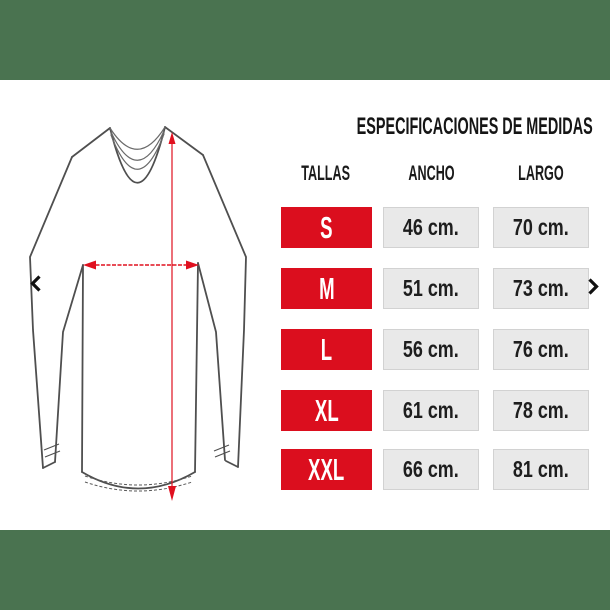 This screenshot has height=610, width=610. I want to click on largo-cell: 81 cm., so click(541, 469).